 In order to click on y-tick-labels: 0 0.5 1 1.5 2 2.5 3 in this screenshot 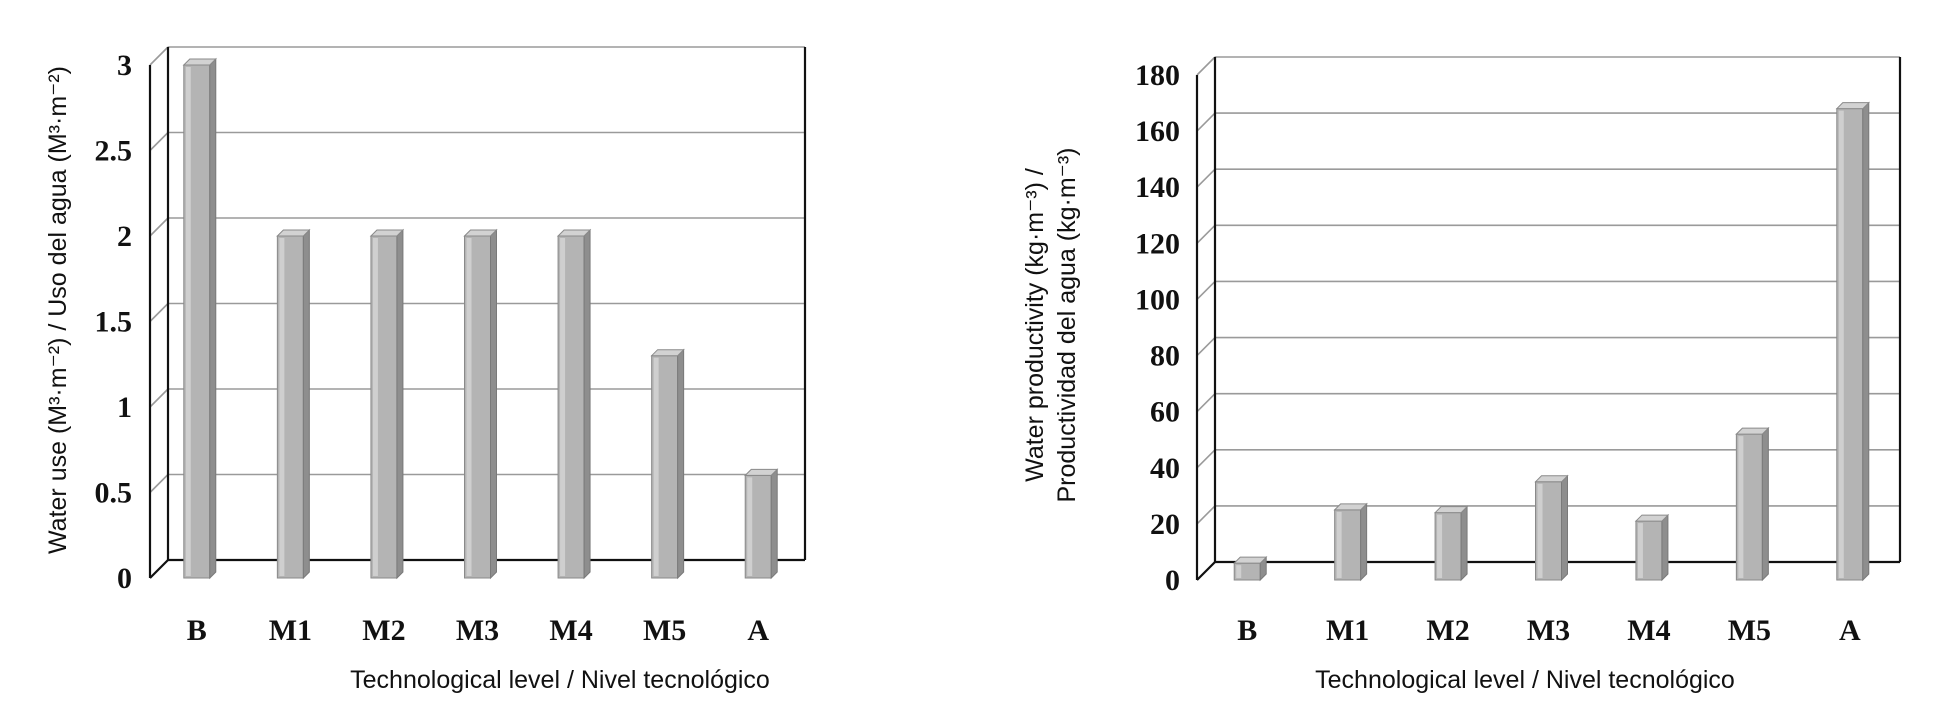, I will do `click(114, 322)`.